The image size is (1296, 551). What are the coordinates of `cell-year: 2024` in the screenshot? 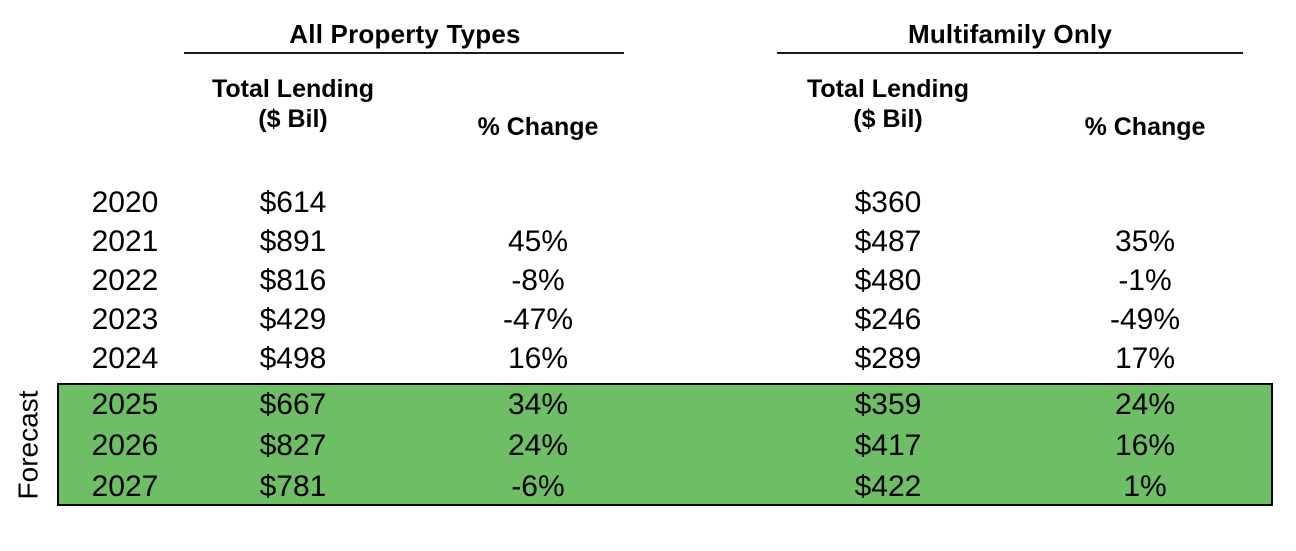 It's located at (125, 358).